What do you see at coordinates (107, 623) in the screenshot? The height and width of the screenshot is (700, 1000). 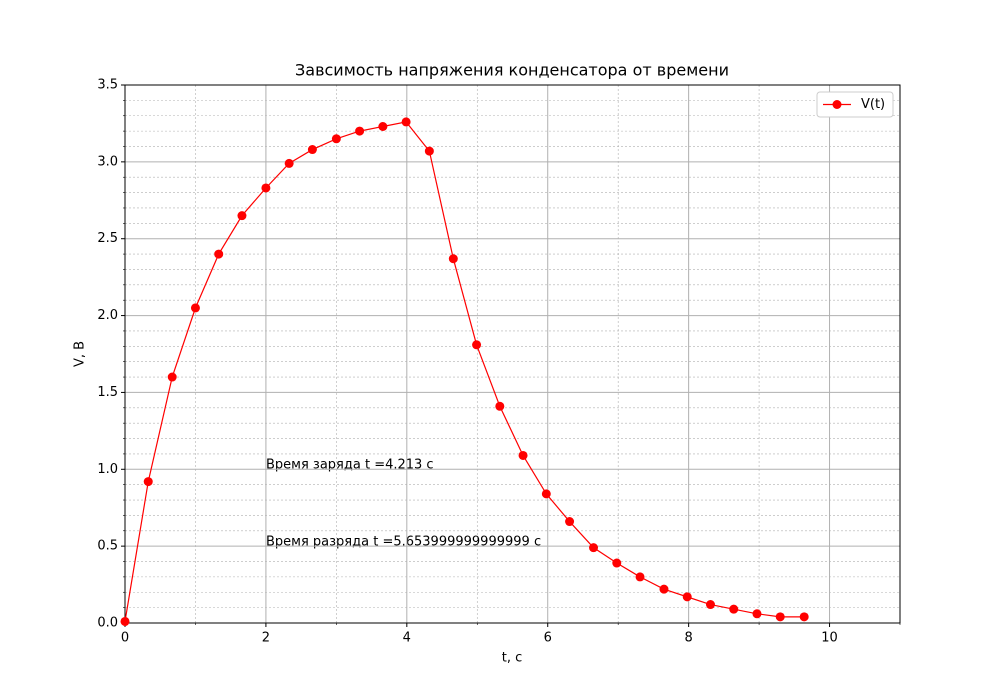 I see `y-tick-label: 0.0` at bounding box center [107, 623].